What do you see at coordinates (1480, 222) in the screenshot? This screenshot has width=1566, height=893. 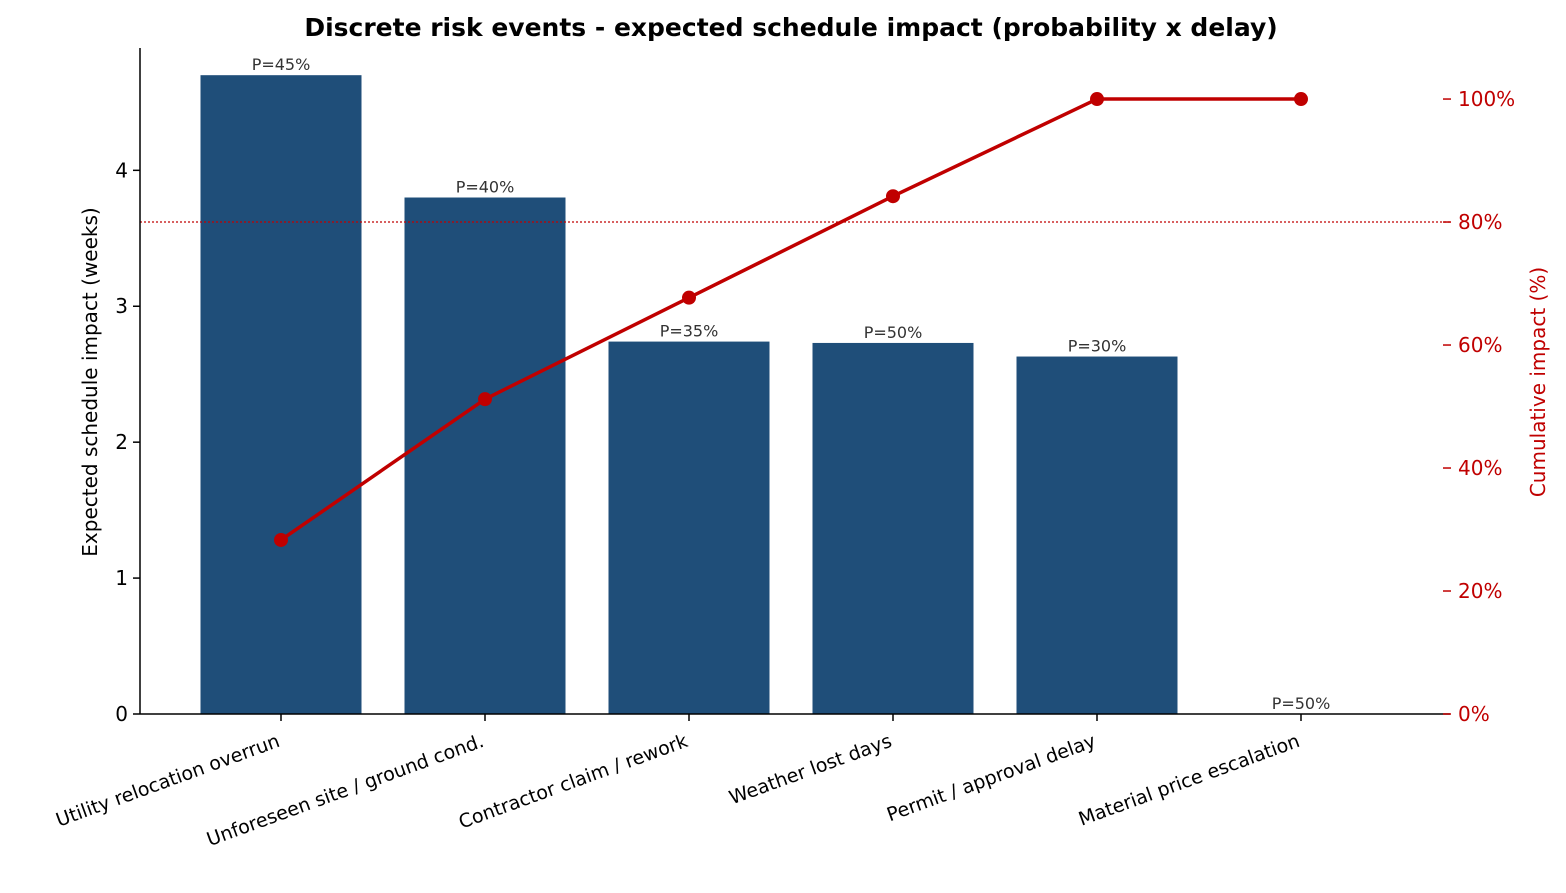 I see `y2-tick-label: 80%` at bounding box center [1480, 222].